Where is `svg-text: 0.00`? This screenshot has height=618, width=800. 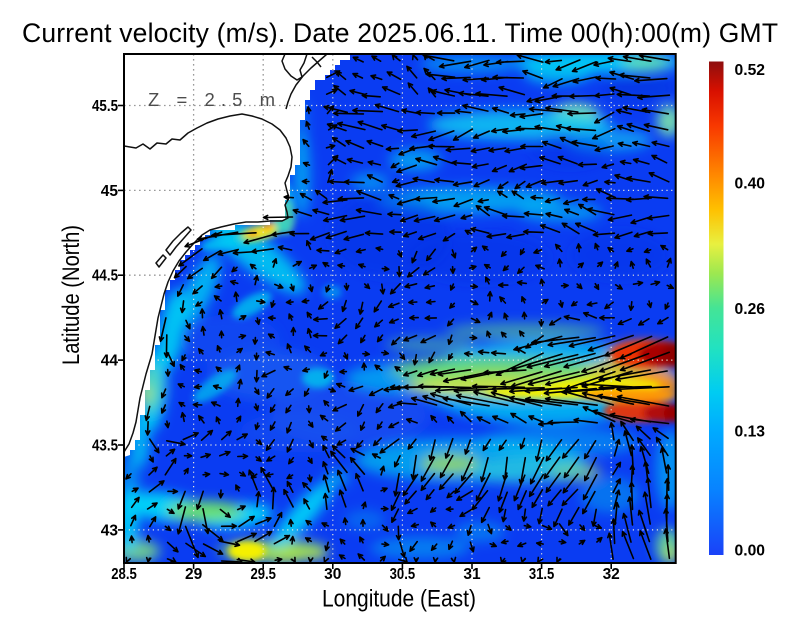 svg-text: 0.00 is located at coordinates (750, 551).